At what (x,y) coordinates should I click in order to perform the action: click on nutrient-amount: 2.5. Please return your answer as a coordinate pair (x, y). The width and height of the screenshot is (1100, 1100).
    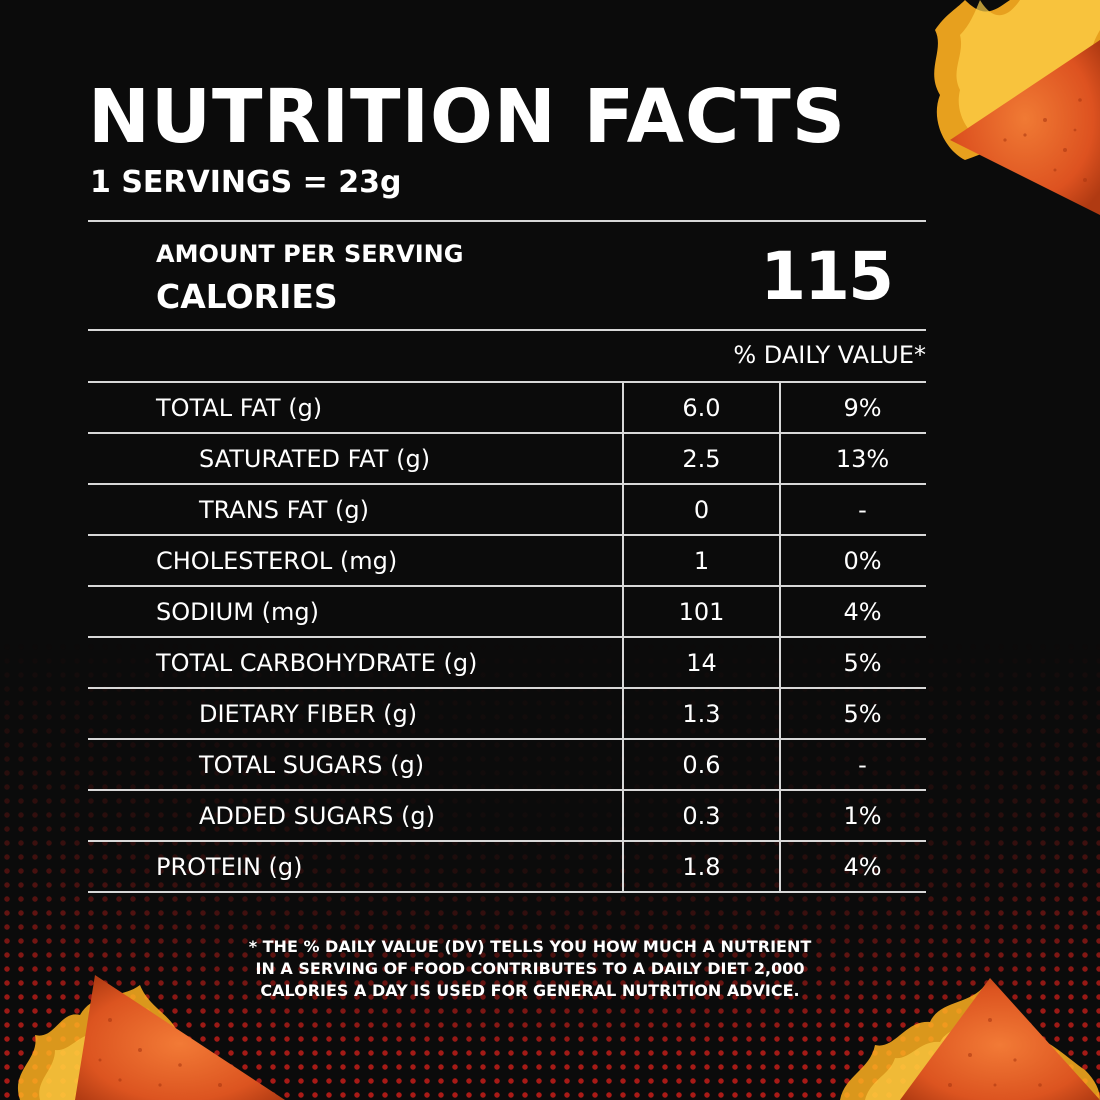
    Looking at the image, I should click on (701, 459).